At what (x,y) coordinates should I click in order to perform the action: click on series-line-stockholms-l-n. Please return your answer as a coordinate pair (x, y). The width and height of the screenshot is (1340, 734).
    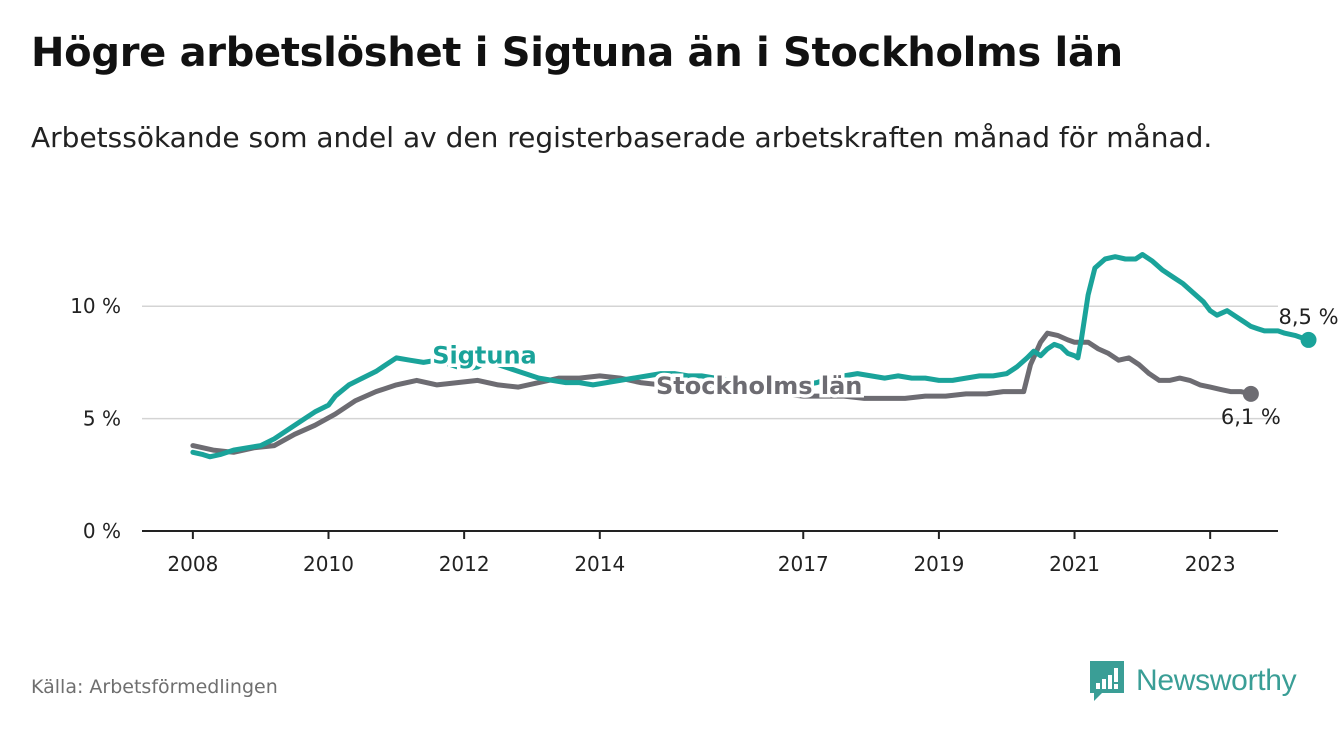
    Looking at the image, I should click on (722, 392).